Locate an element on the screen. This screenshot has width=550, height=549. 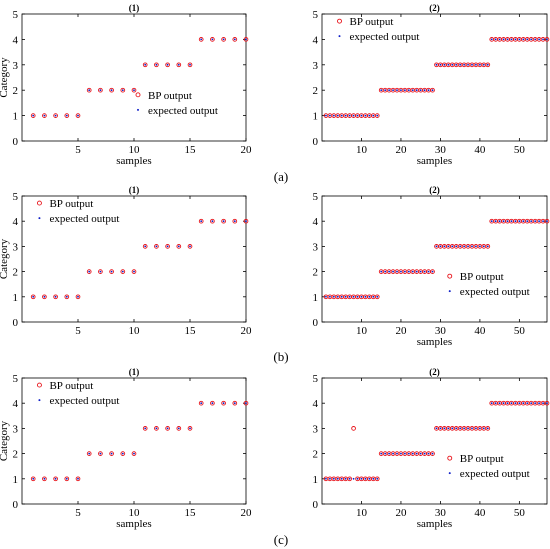
y-tick-label: 2 is located at coordinates (316, 455).